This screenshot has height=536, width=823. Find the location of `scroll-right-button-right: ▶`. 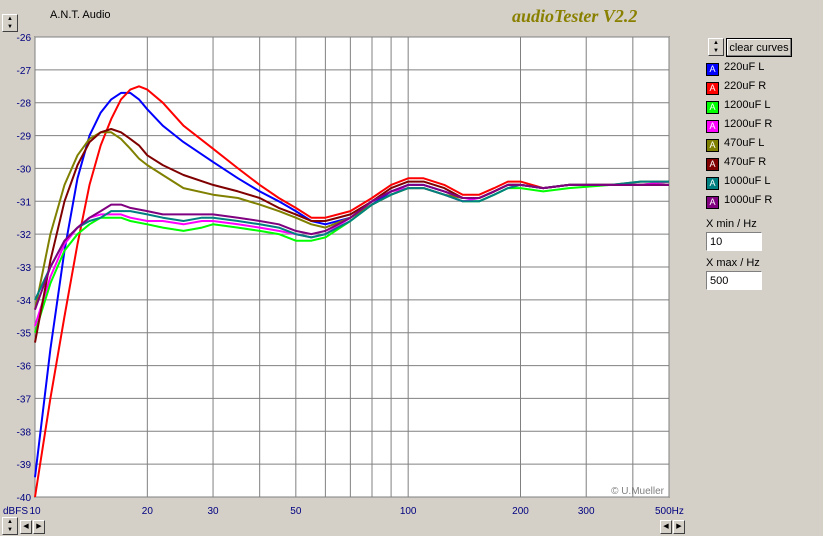

scroll-right-button-right: ▶ is located at coordinates (679, 527).